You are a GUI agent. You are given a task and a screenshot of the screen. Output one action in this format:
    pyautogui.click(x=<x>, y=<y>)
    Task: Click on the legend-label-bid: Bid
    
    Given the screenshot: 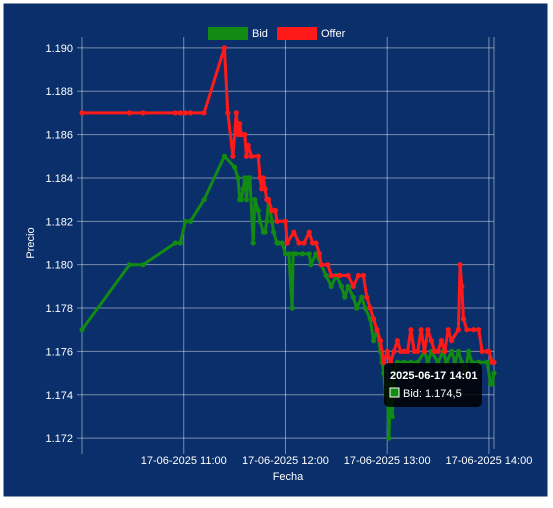 What is the action you would take?
    pyautogui.click(x=260, y=34)
    